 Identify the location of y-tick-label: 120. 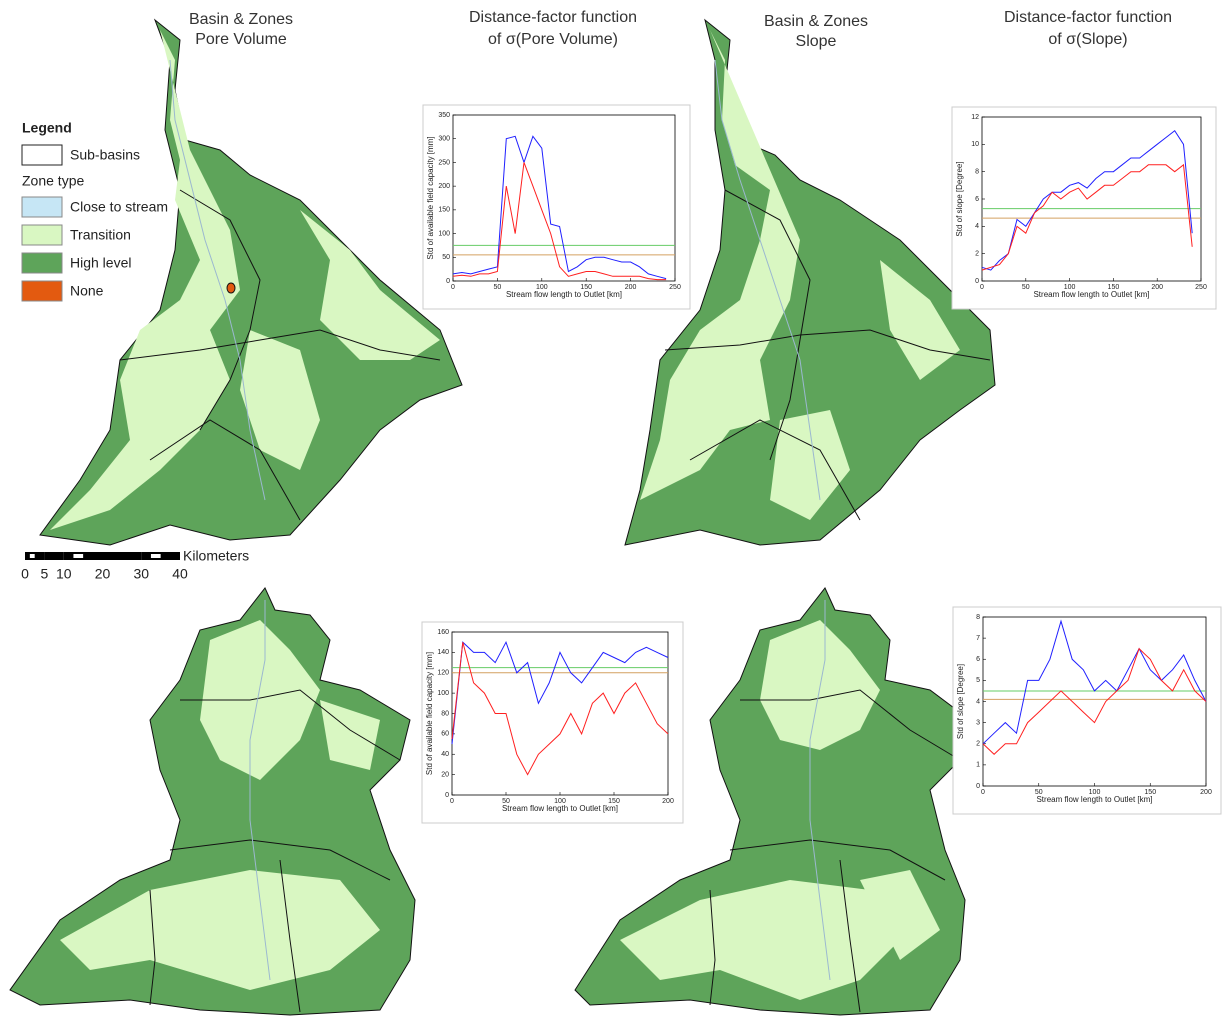
(443, 673).